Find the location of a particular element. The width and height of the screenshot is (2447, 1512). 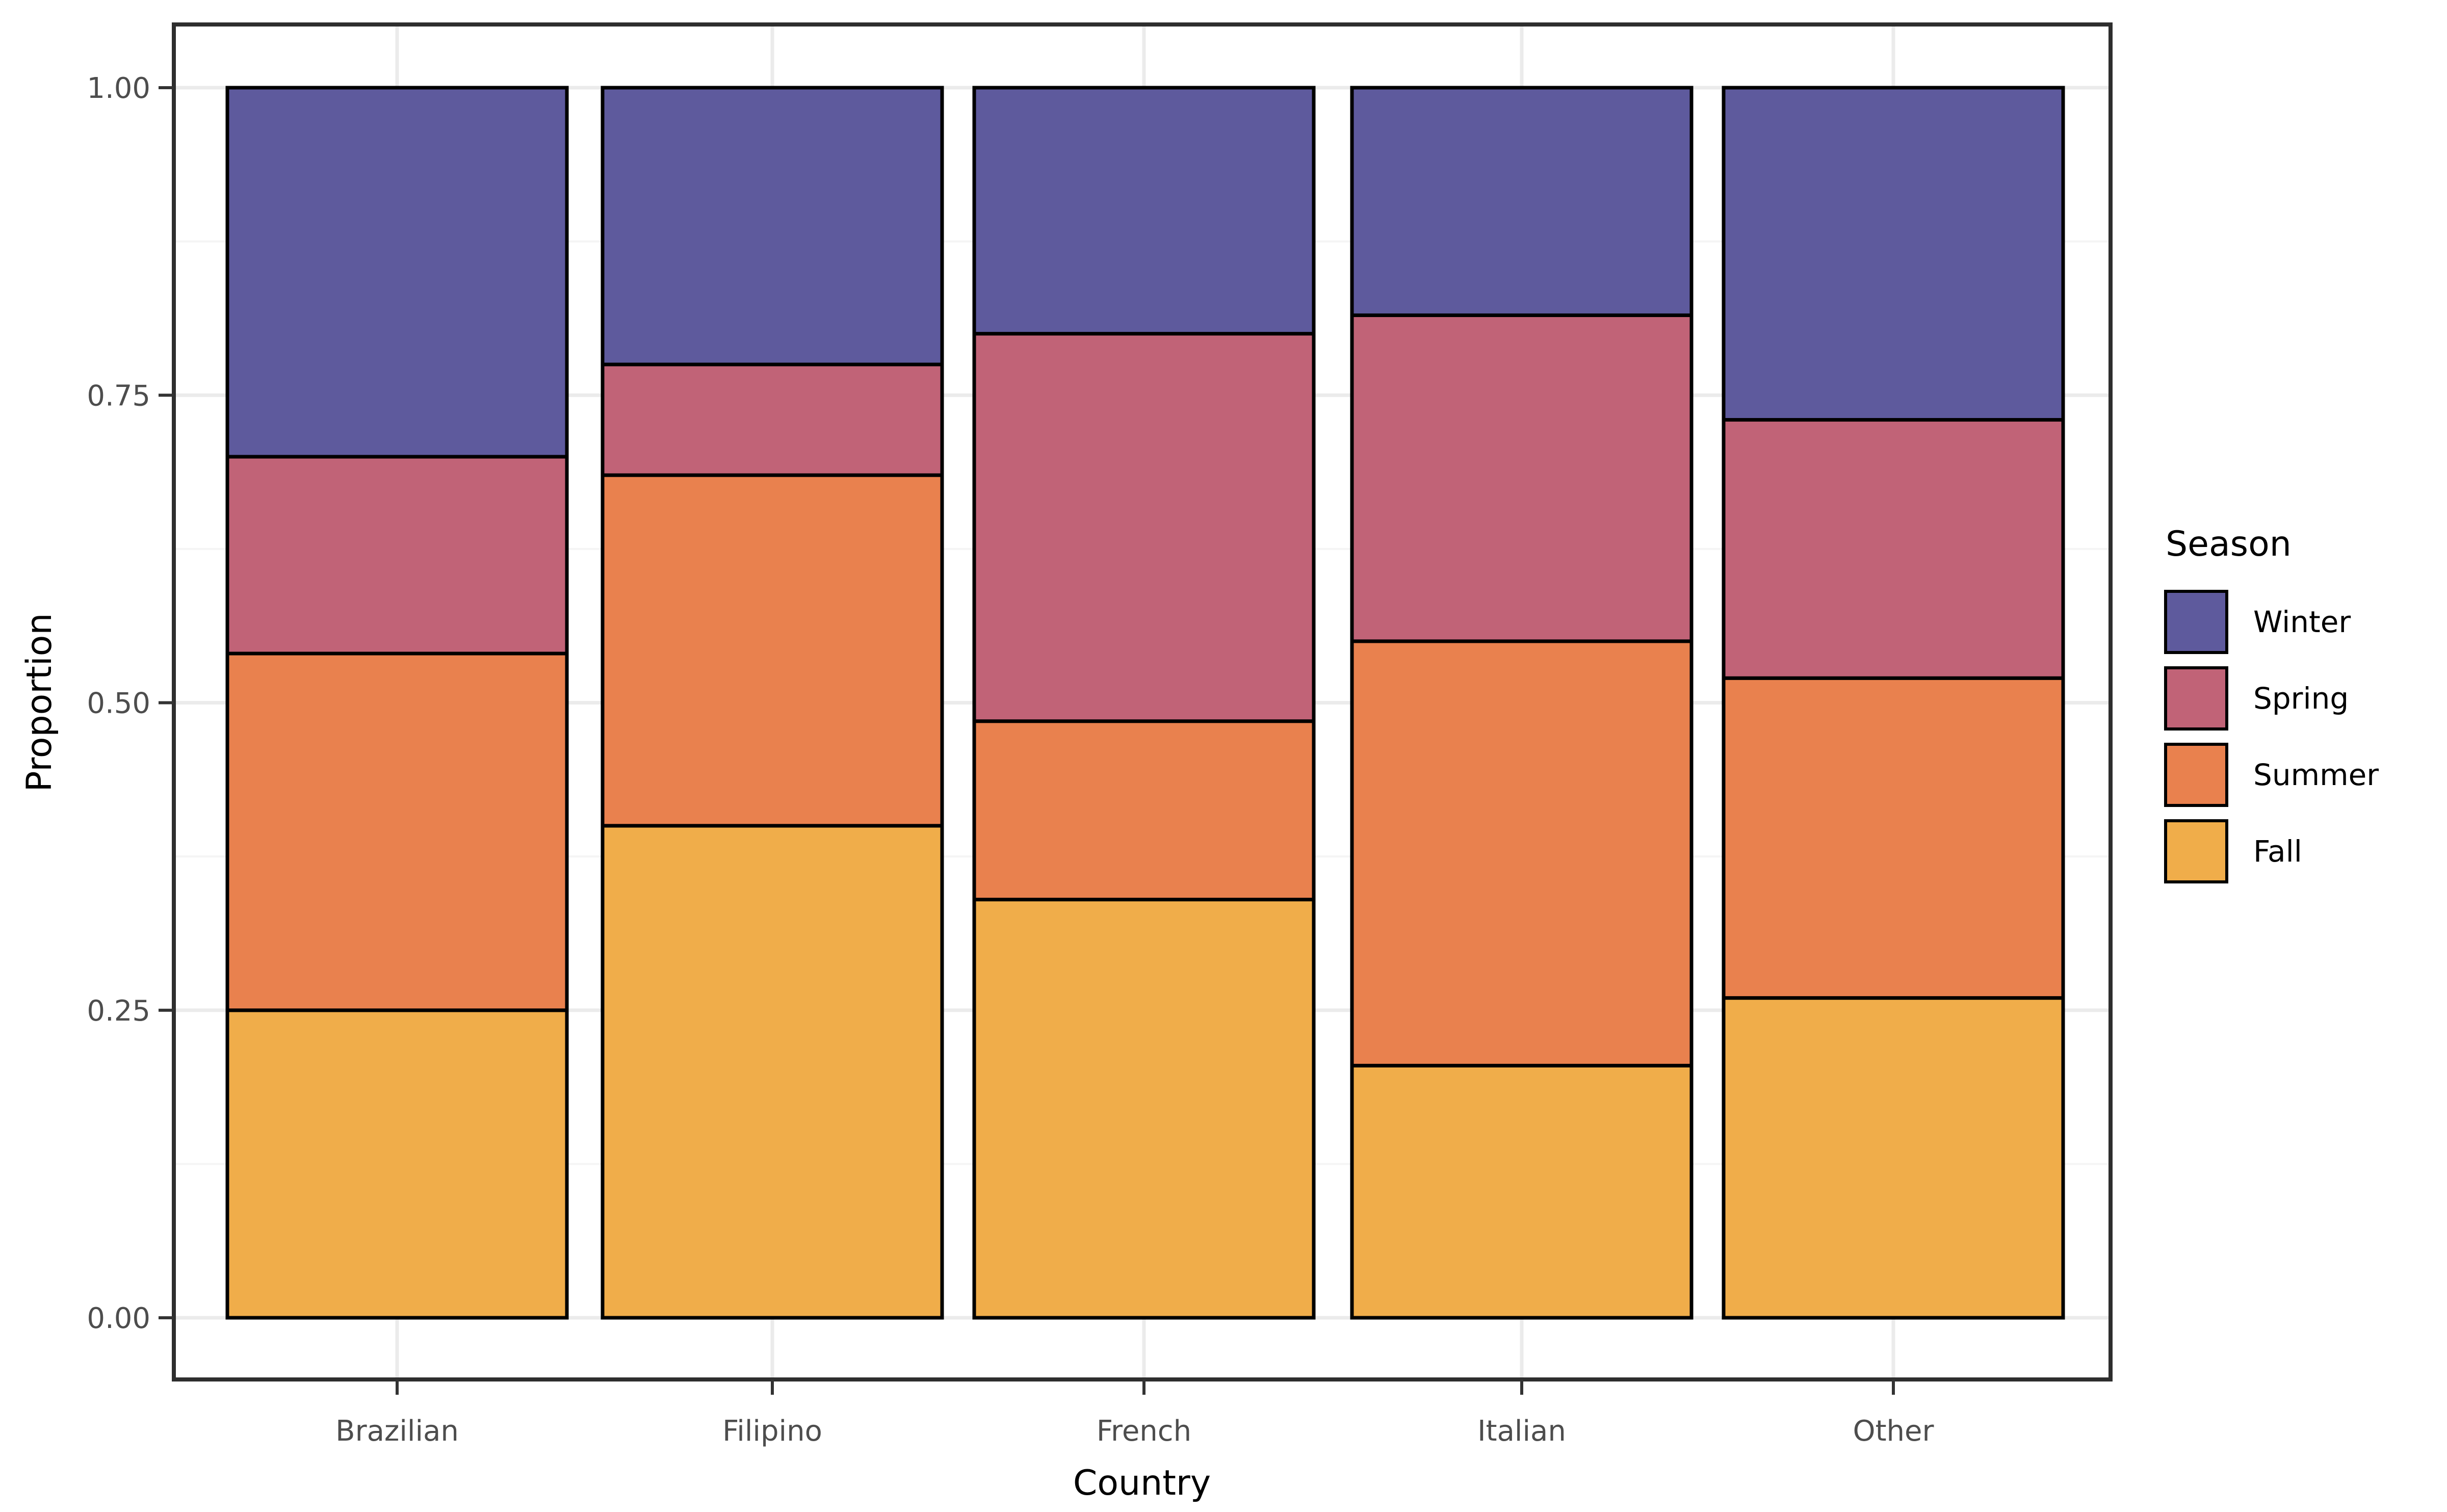

legend-label-fall: Fall is located at coordinates (2277, 851).